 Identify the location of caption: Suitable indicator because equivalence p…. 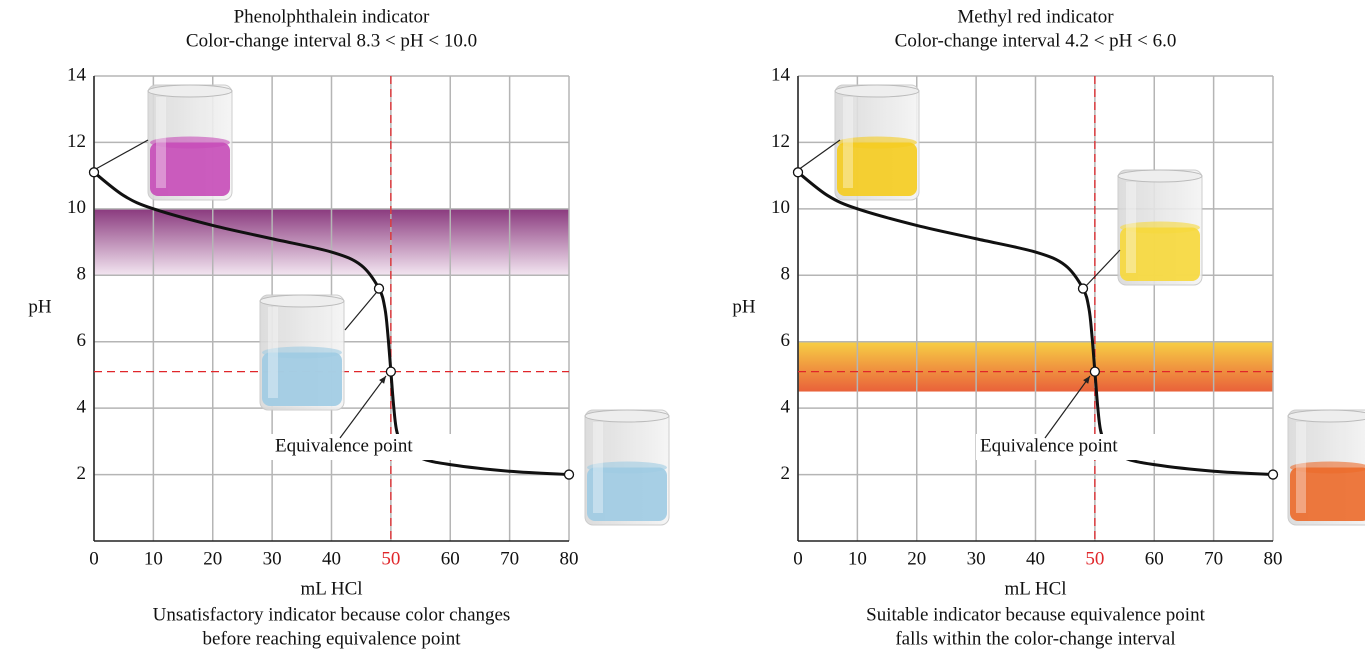
(1035, 614).